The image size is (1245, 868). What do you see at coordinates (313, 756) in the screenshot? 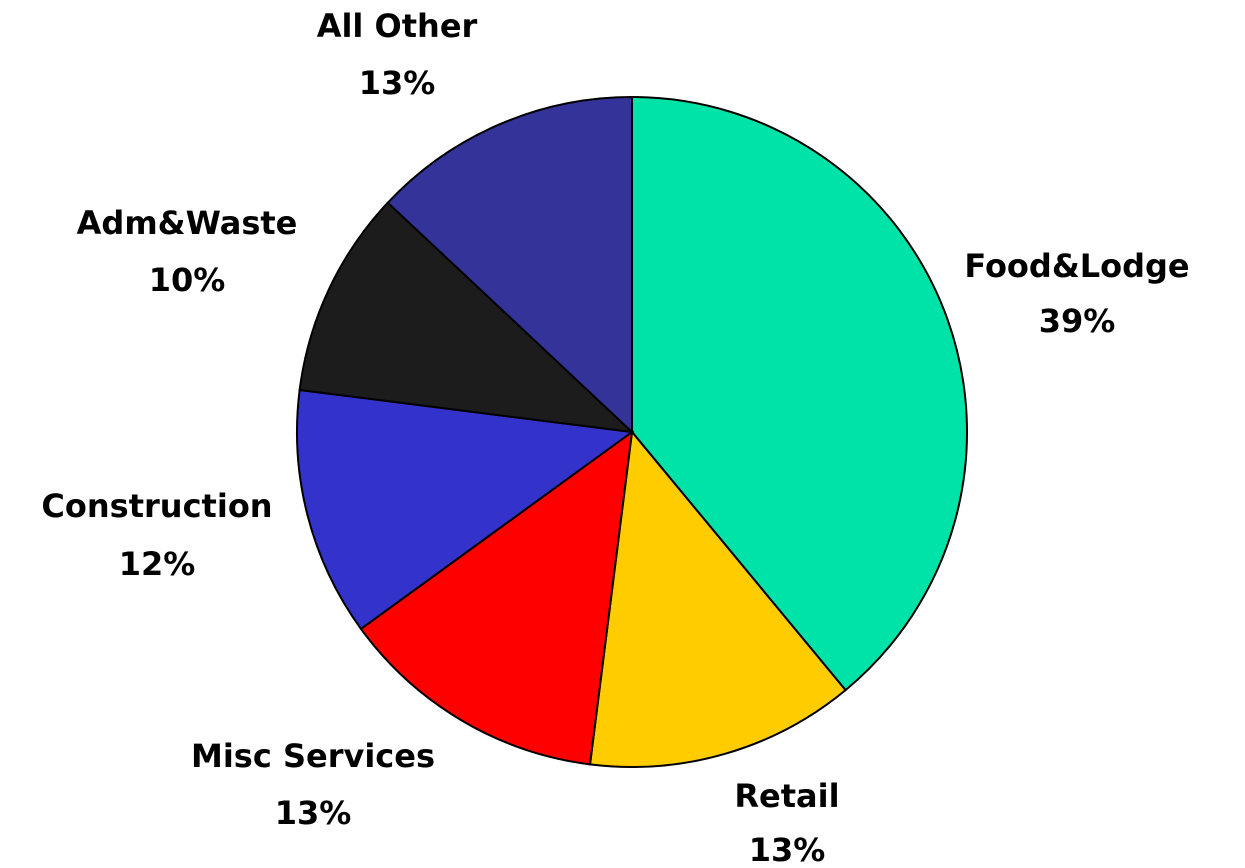
I see `slice-label: Misc Services` at bounding box center [313, 756].